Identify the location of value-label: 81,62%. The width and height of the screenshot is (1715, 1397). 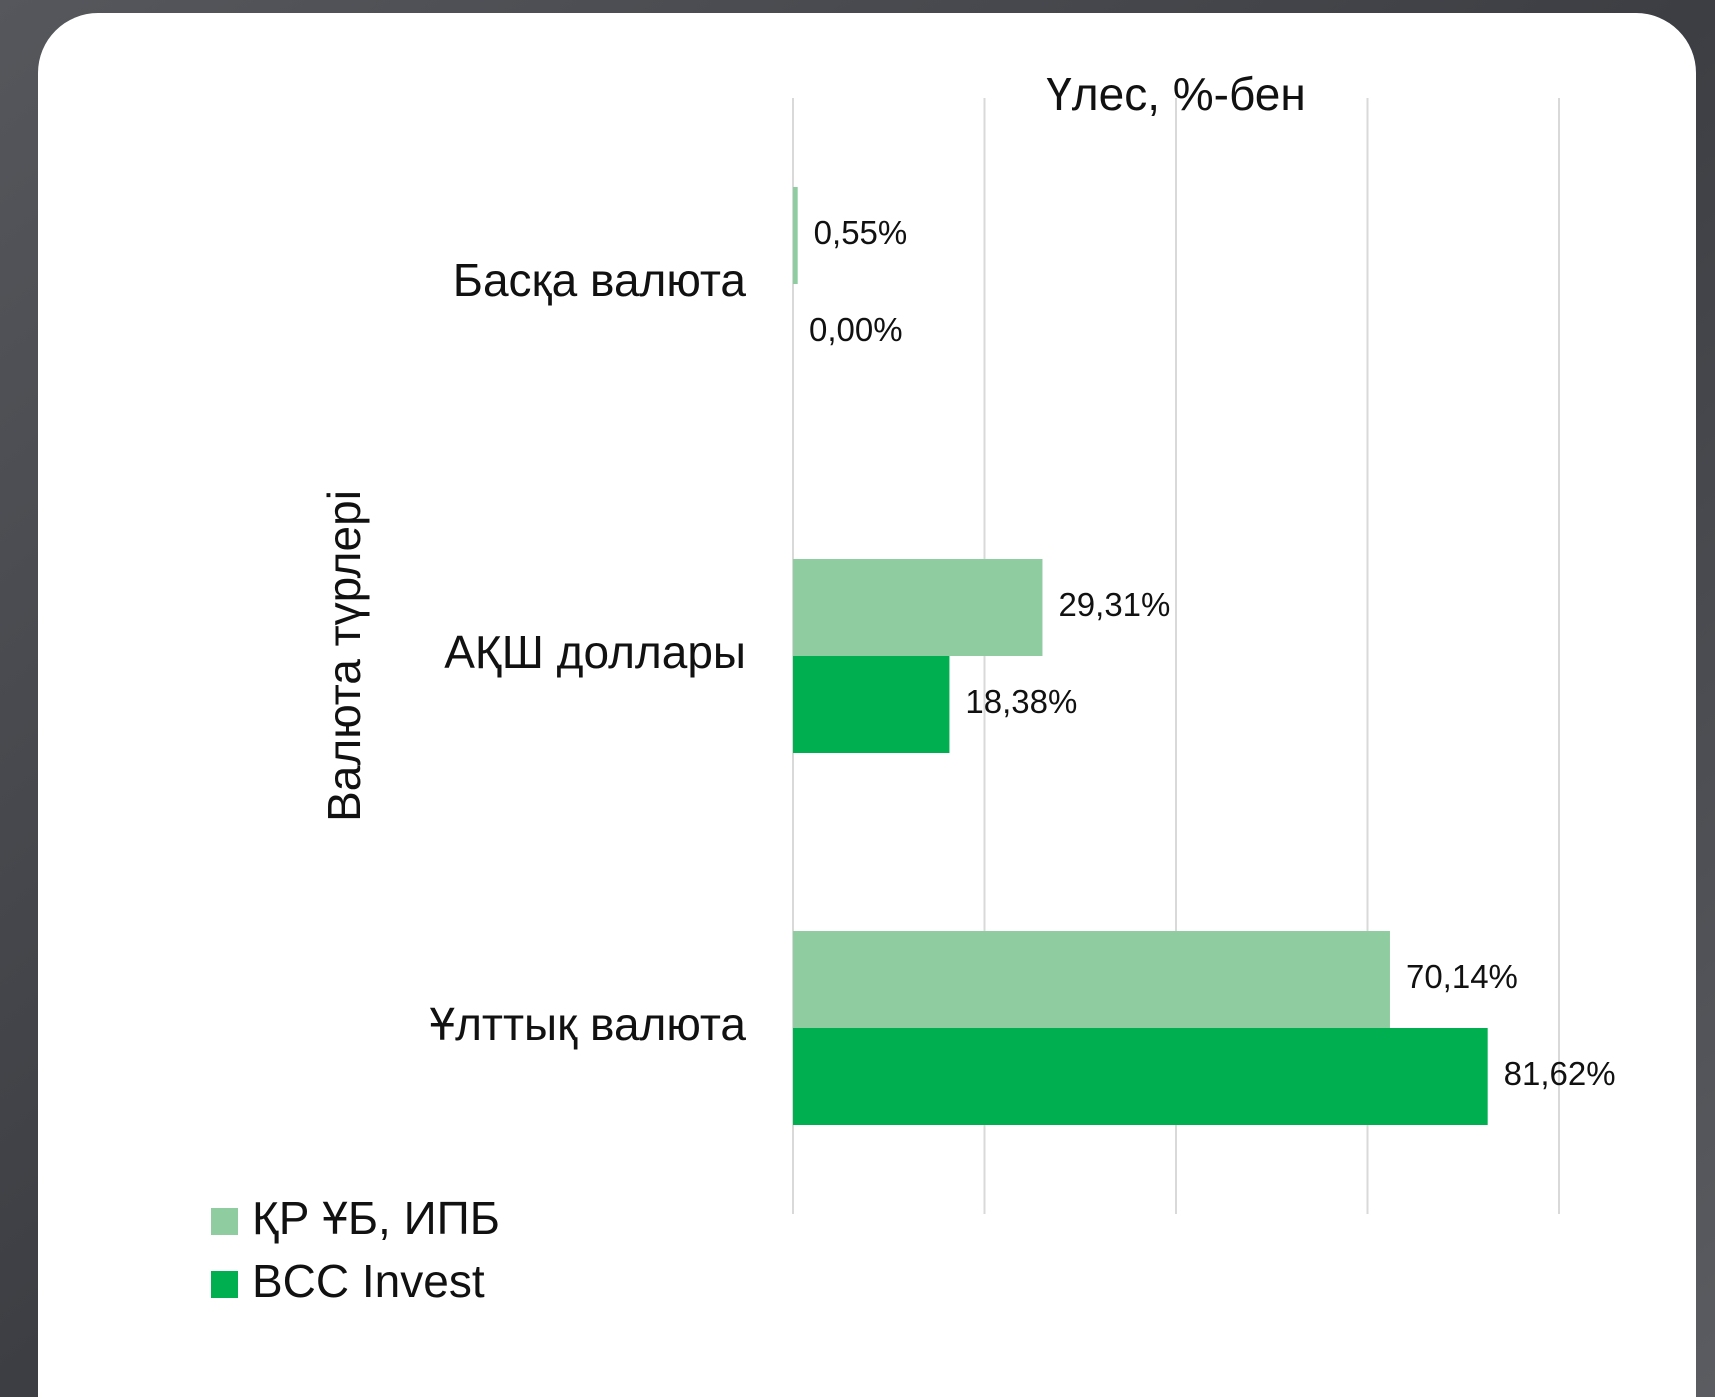
(1560, 1073).